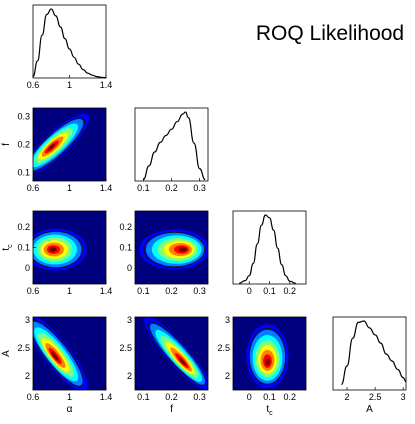 The height and width of the screenshot is (424, 415). I want to click on x-tick-label-diag: 1.4, so click(106, 85).